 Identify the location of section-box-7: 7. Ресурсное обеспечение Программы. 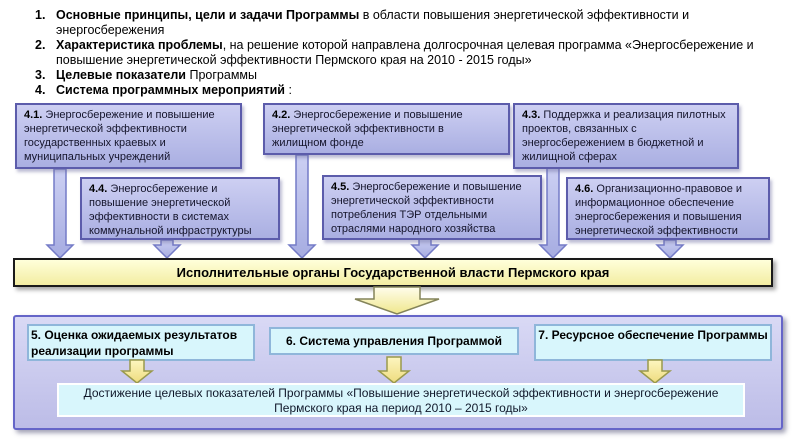
(653, 342).